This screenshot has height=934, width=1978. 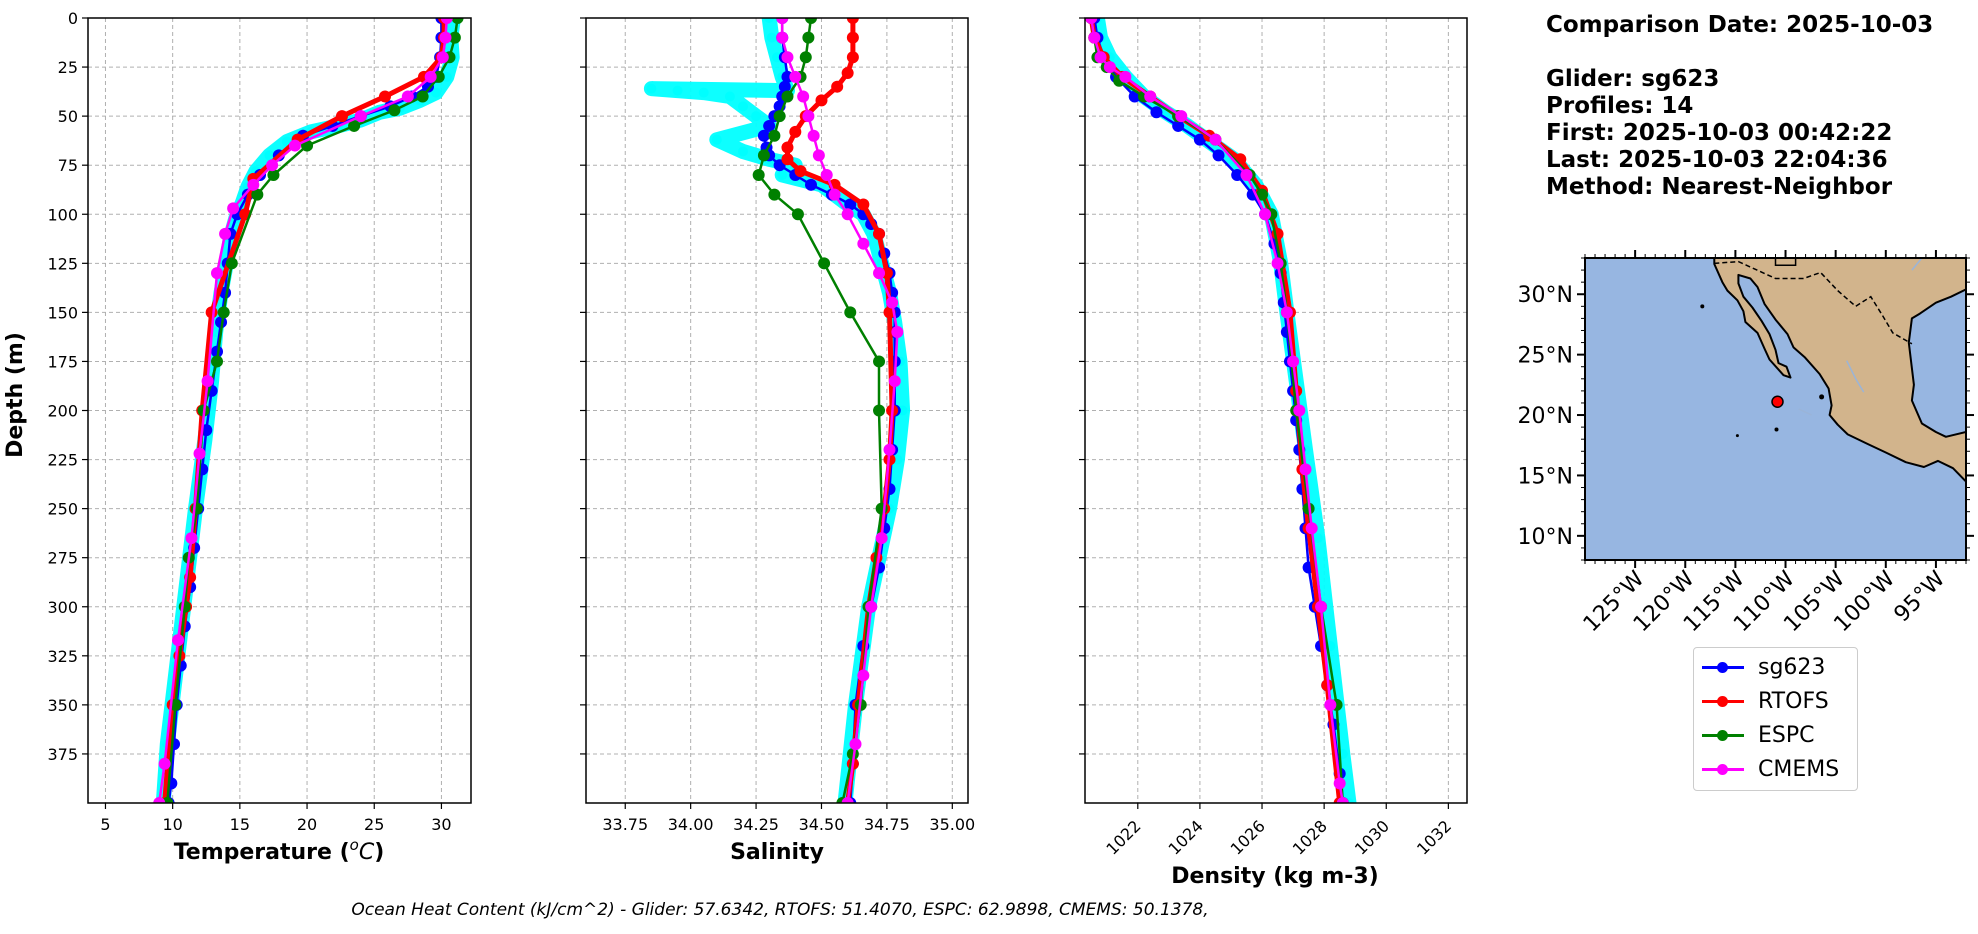 I want to click on gulf-of-mexico, so click(x=1936, y=363).